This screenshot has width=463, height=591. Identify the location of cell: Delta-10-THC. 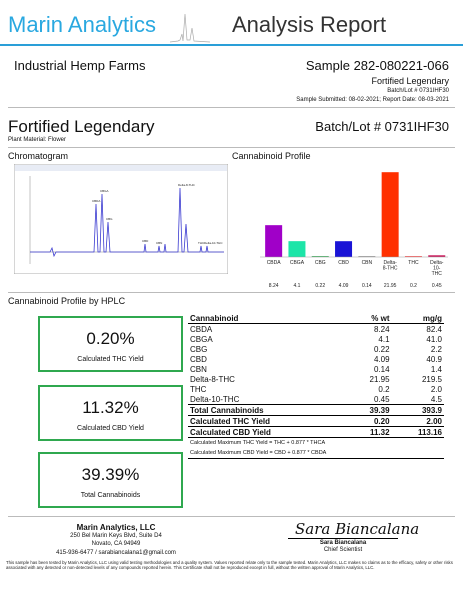
(215, 399).